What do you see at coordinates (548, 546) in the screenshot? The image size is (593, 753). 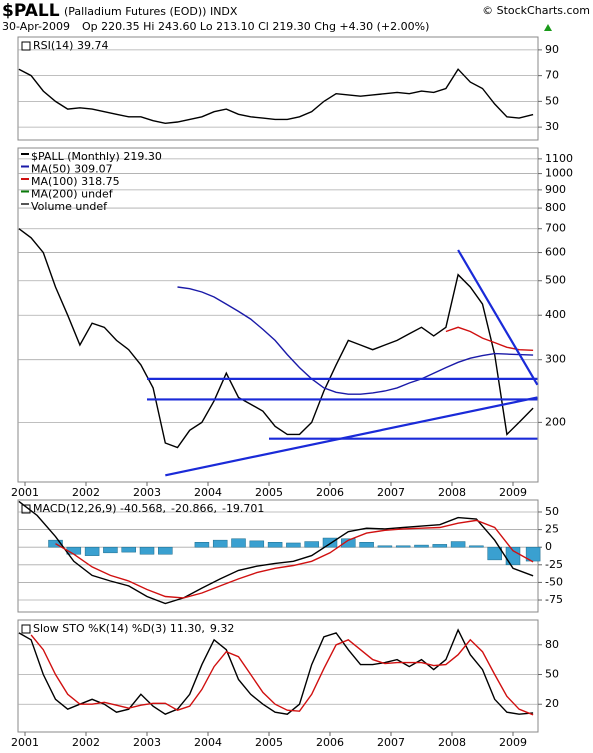 I see `y-tick-label: 0` at bounding box center [548, 546].